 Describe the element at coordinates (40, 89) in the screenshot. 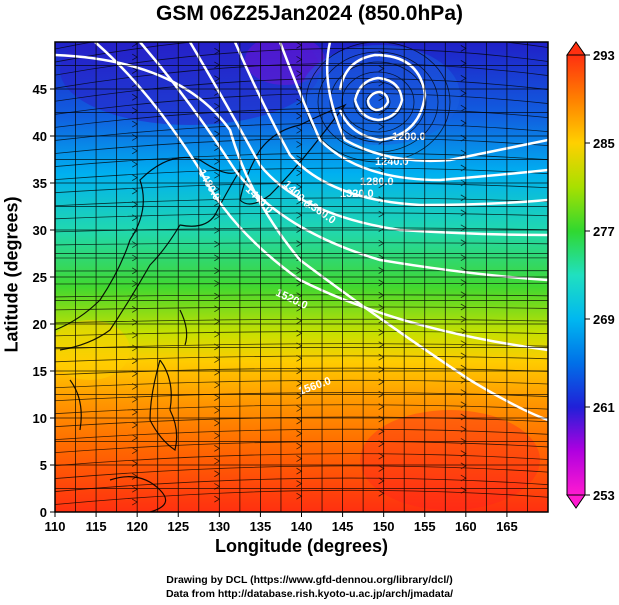

I see `y-tick-label: 45` at that location.